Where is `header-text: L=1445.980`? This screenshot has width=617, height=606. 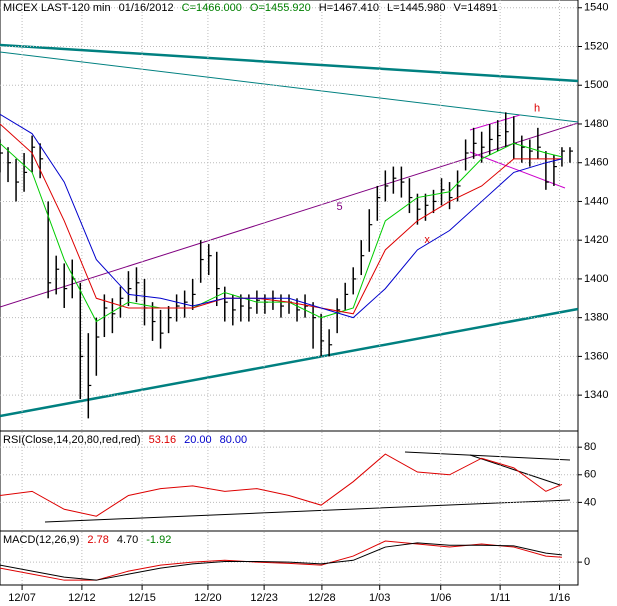 header-text: L=1445.980 is located at coordinates (416, 8).